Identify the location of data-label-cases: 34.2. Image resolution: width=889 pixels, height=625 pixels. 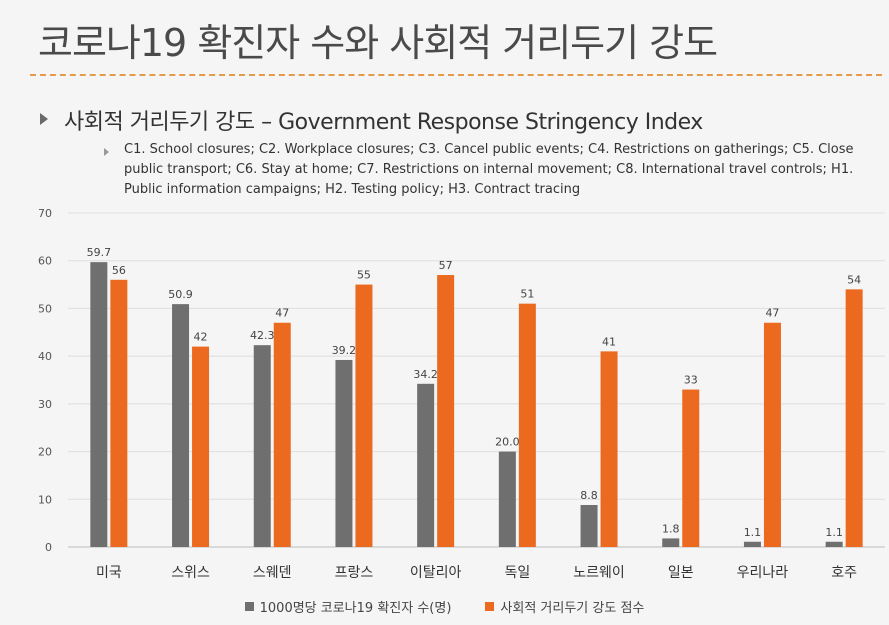
(425, 374).